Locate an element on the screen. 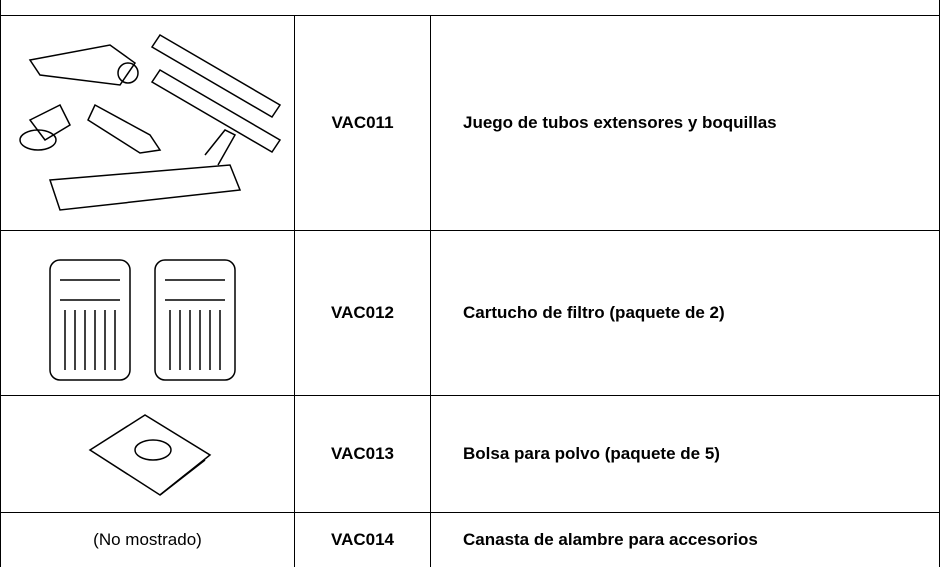 This screenshot has width=940, height=567. description: Juego de tubos extensores y boquillas is located at coordinates (620, 122).